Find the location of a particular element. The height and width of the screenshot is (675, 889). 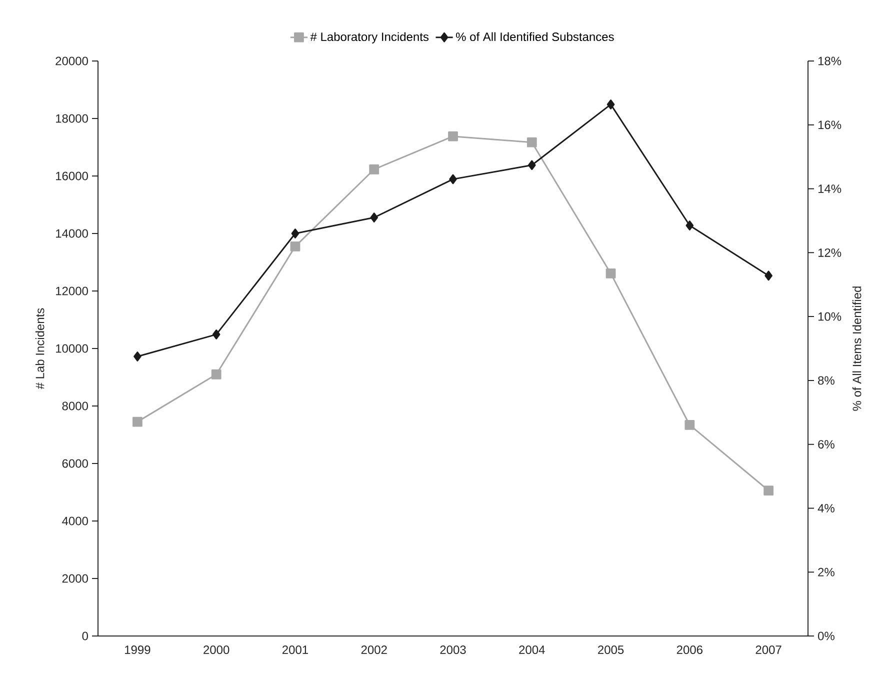

y-tick-label: 16000 is located at coordinates (72, 176).